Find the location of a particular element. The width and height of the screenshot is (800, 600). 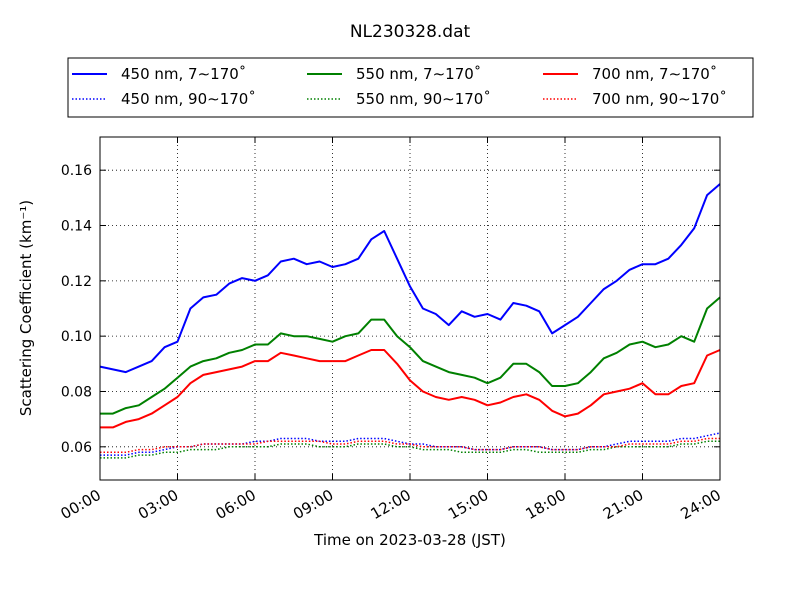

x-tick-label: 09:00 is located at coordinates (313, 504).